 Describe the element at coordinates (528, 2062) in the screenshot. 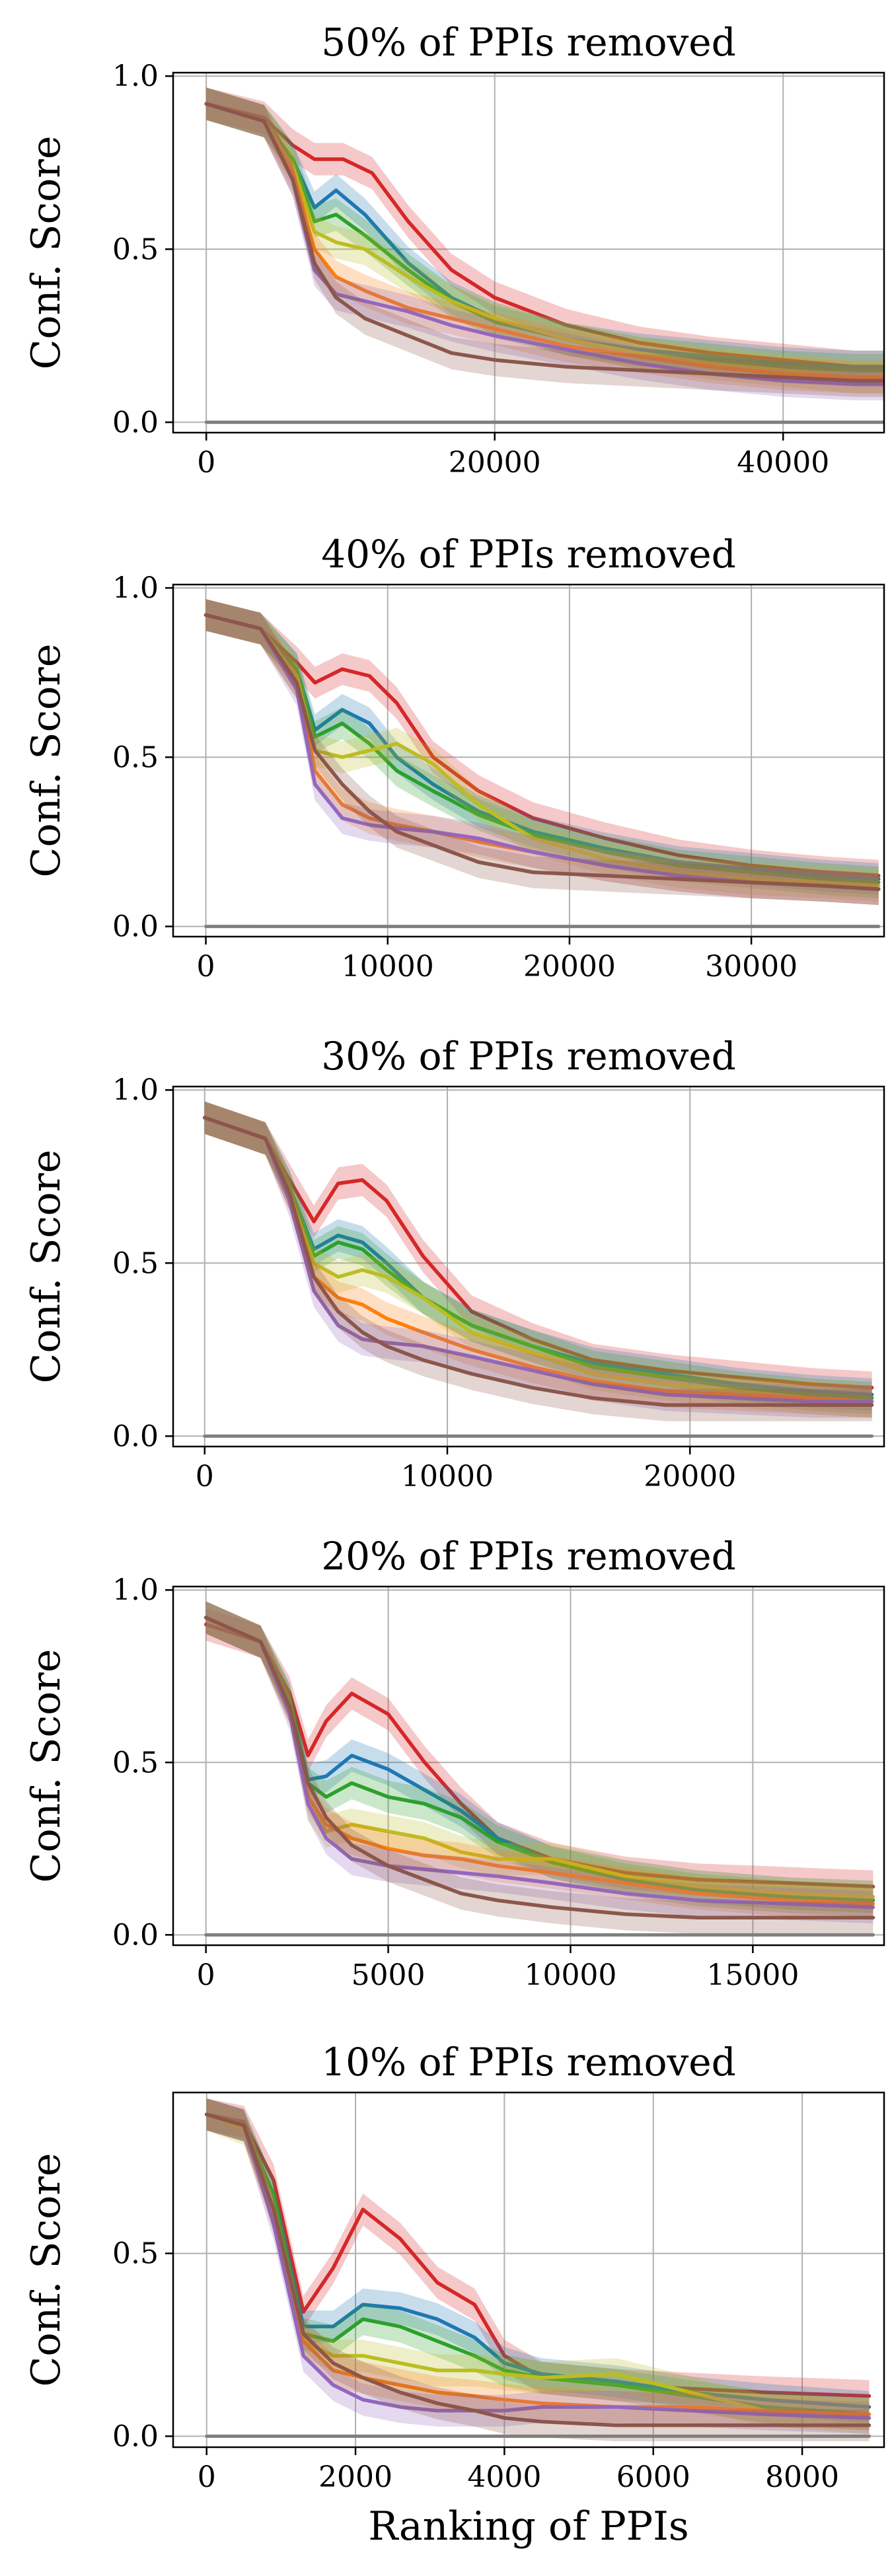

I see `chart-title: 10% of PPIs removed` at that location.